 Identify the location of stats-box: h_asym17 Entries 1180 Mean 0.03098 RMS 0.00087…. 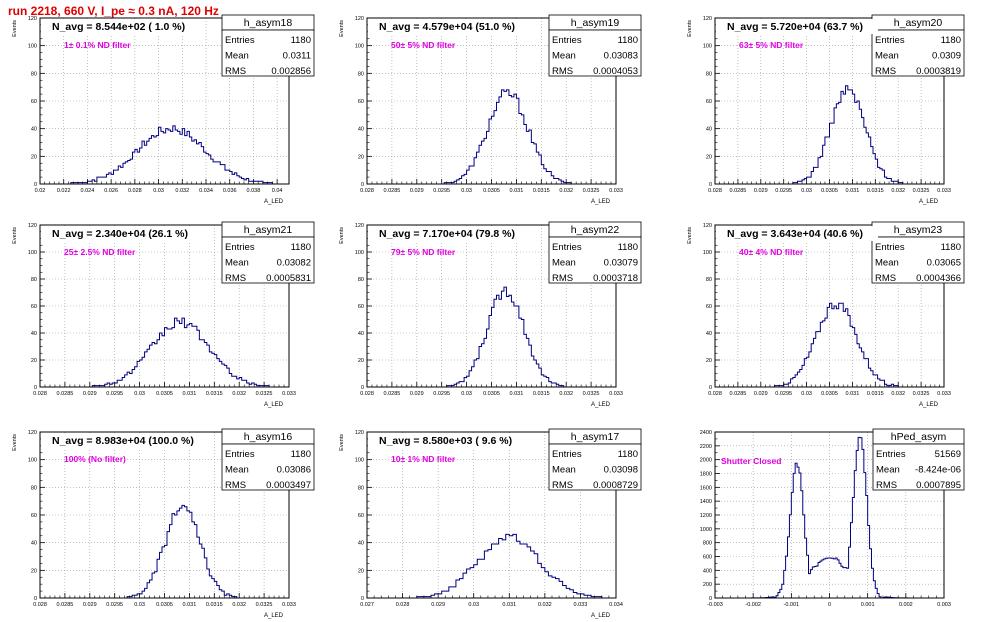
(595, 459).